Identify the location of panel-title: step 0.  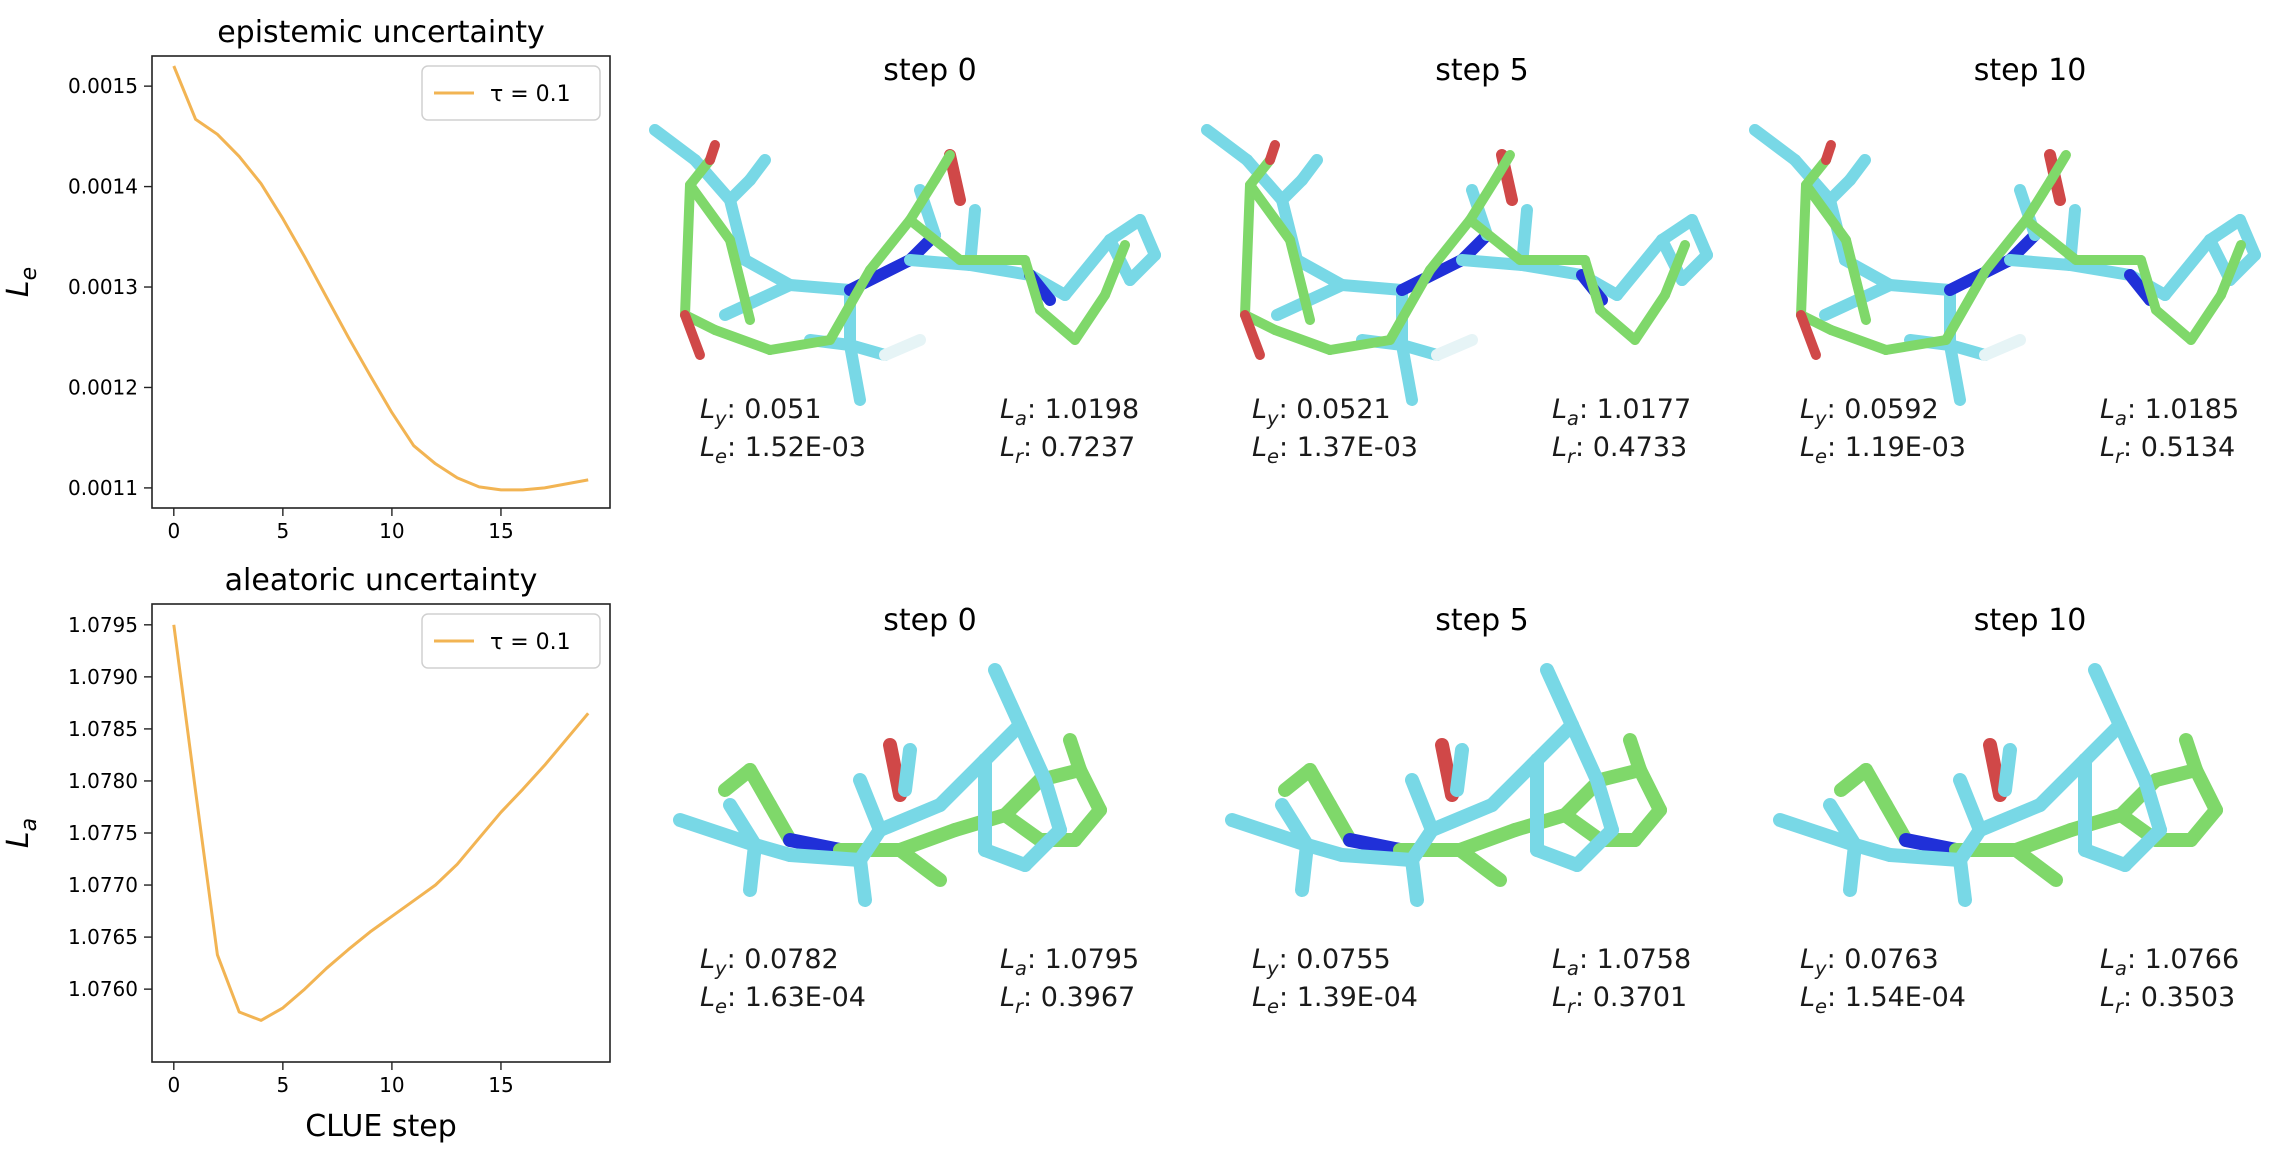
(930, 620).